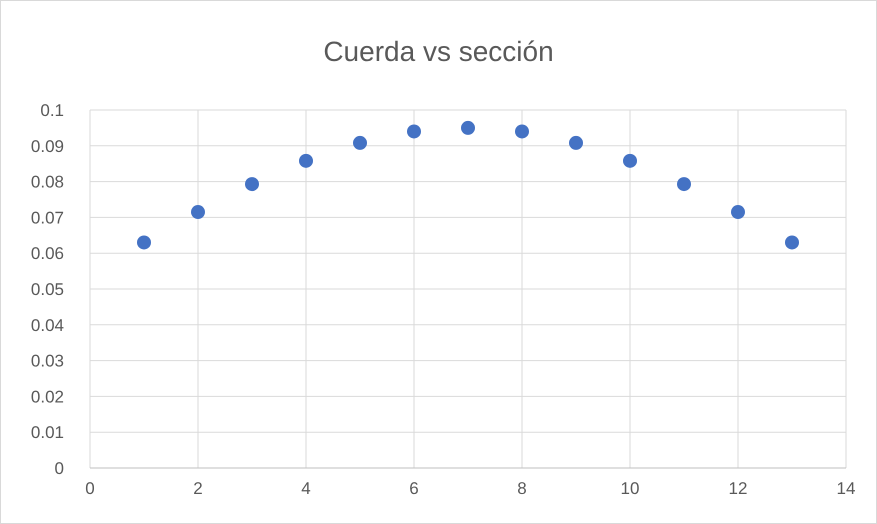 The width and height of the screenshot is (877, 524). Describe the element at coordinates (47, 146) in the screenshot. I see `y-tick-label: 0.09` at that location.